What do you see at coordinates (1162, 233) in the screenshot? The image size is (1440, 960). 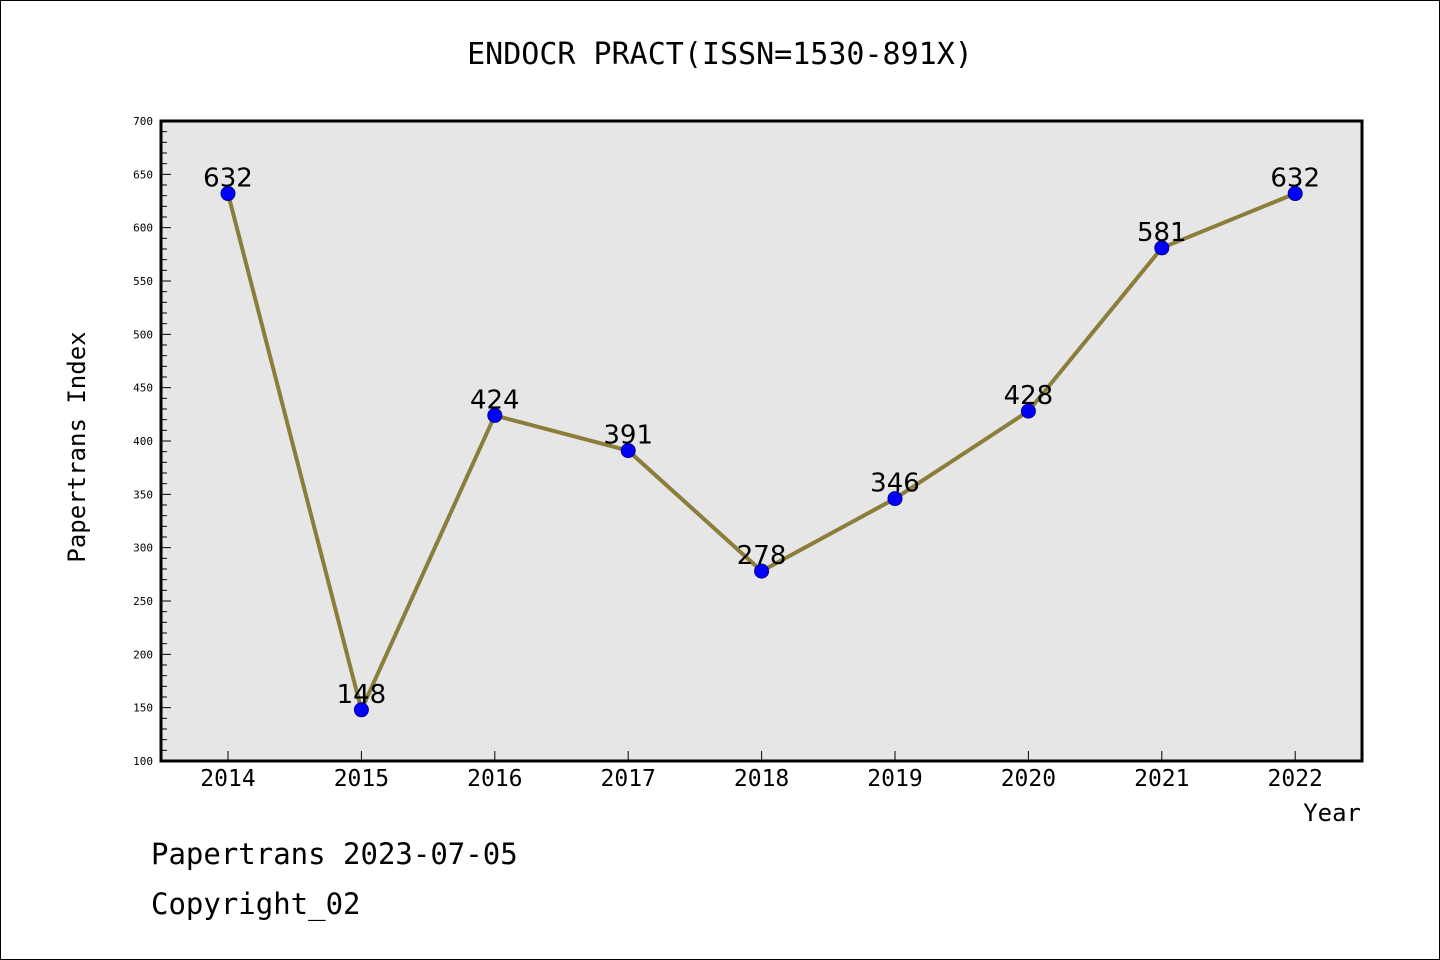 I see `data-label: 581` at bounding box center [1162, 233].